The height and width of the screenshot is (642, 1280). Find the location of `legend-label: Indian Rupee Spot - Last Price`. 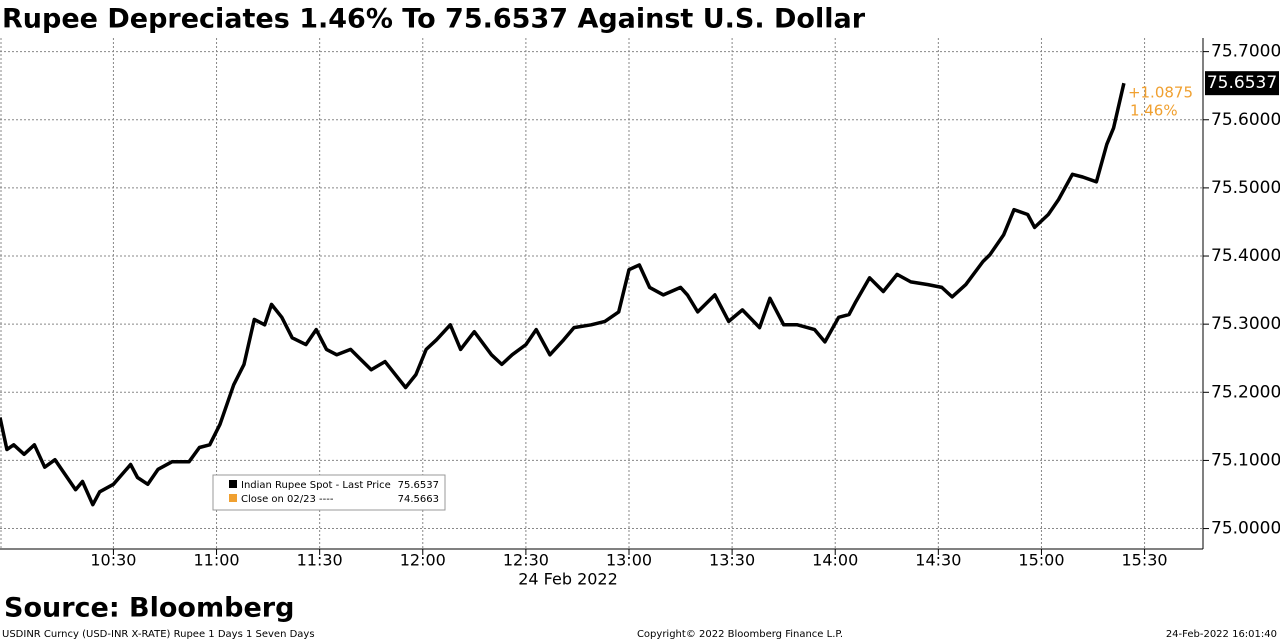

legend-label: Indian Rupee Spot - Last Price is located at coordinates (316, 485).